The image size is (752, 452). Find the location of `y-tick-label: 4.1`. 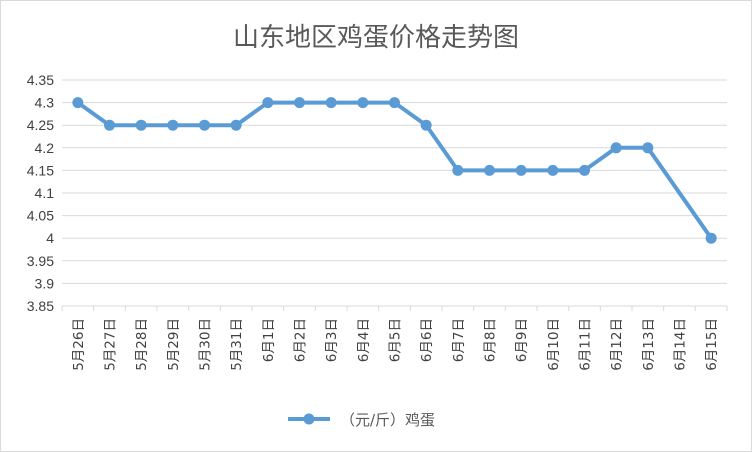

y-tick-label: 4.1 is located at coordinates (45, 193).